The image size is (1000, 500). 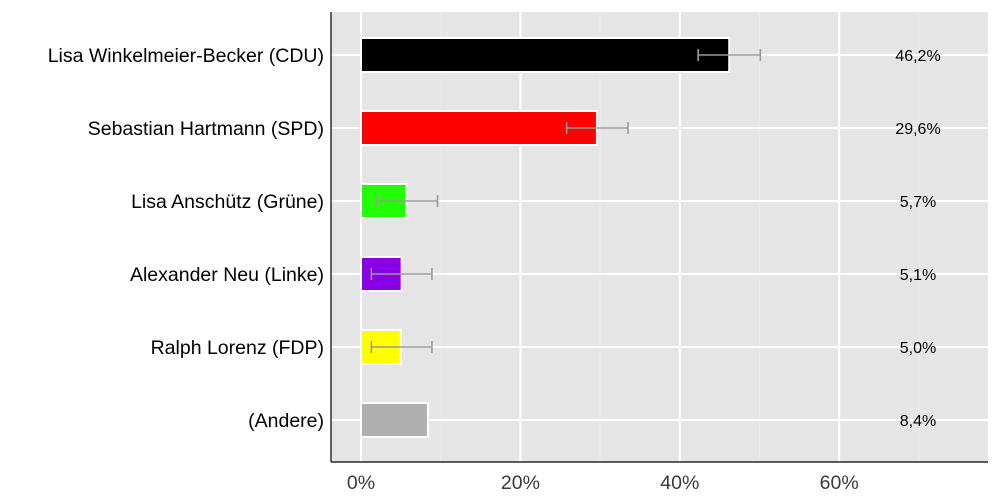 What do you see at coordinates (227, 202) in the screenshot?
I see `category-label: Lisa Anschütz (Grüne)` at bounding box center [227, 202].